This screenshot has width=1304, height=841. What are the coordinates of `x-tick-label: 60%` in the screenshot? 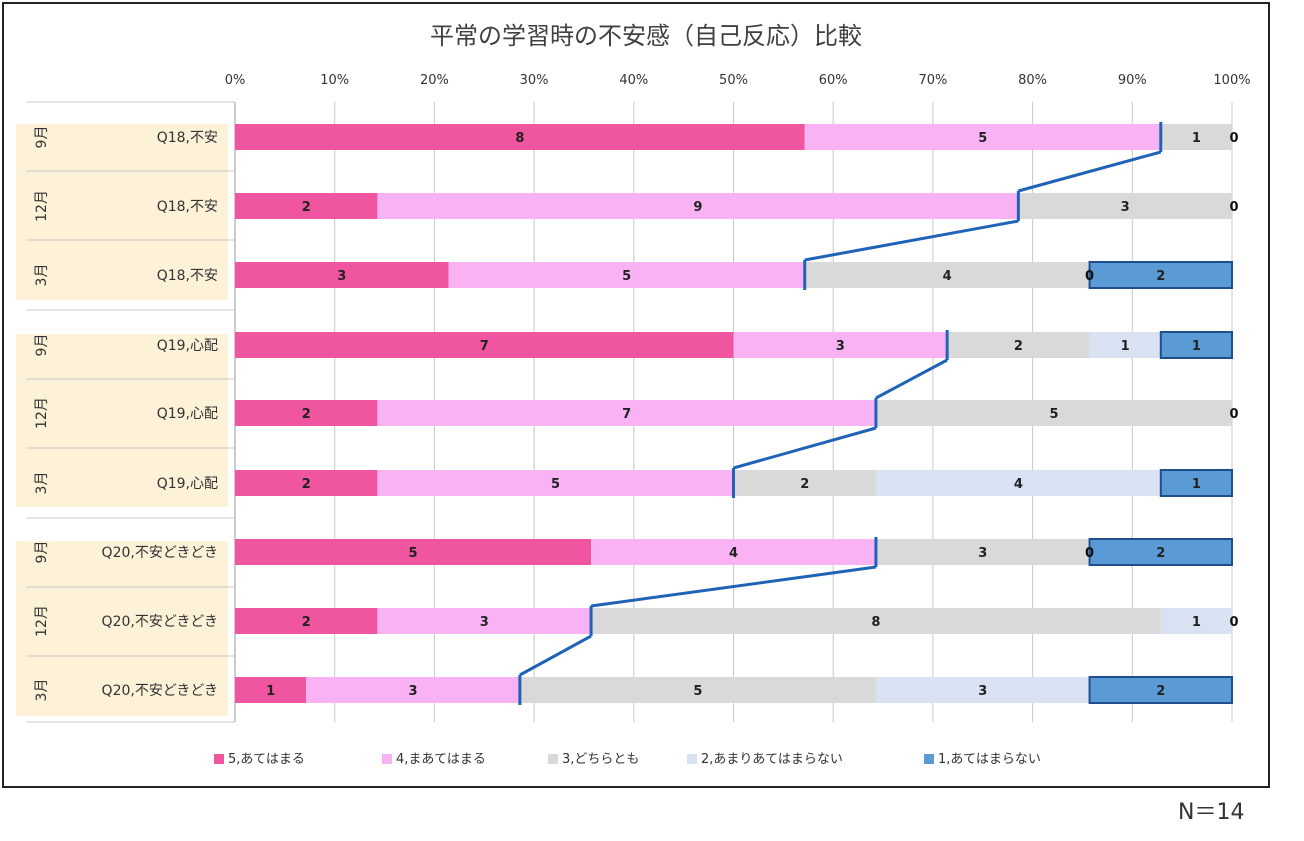 It's located at (833, 80).